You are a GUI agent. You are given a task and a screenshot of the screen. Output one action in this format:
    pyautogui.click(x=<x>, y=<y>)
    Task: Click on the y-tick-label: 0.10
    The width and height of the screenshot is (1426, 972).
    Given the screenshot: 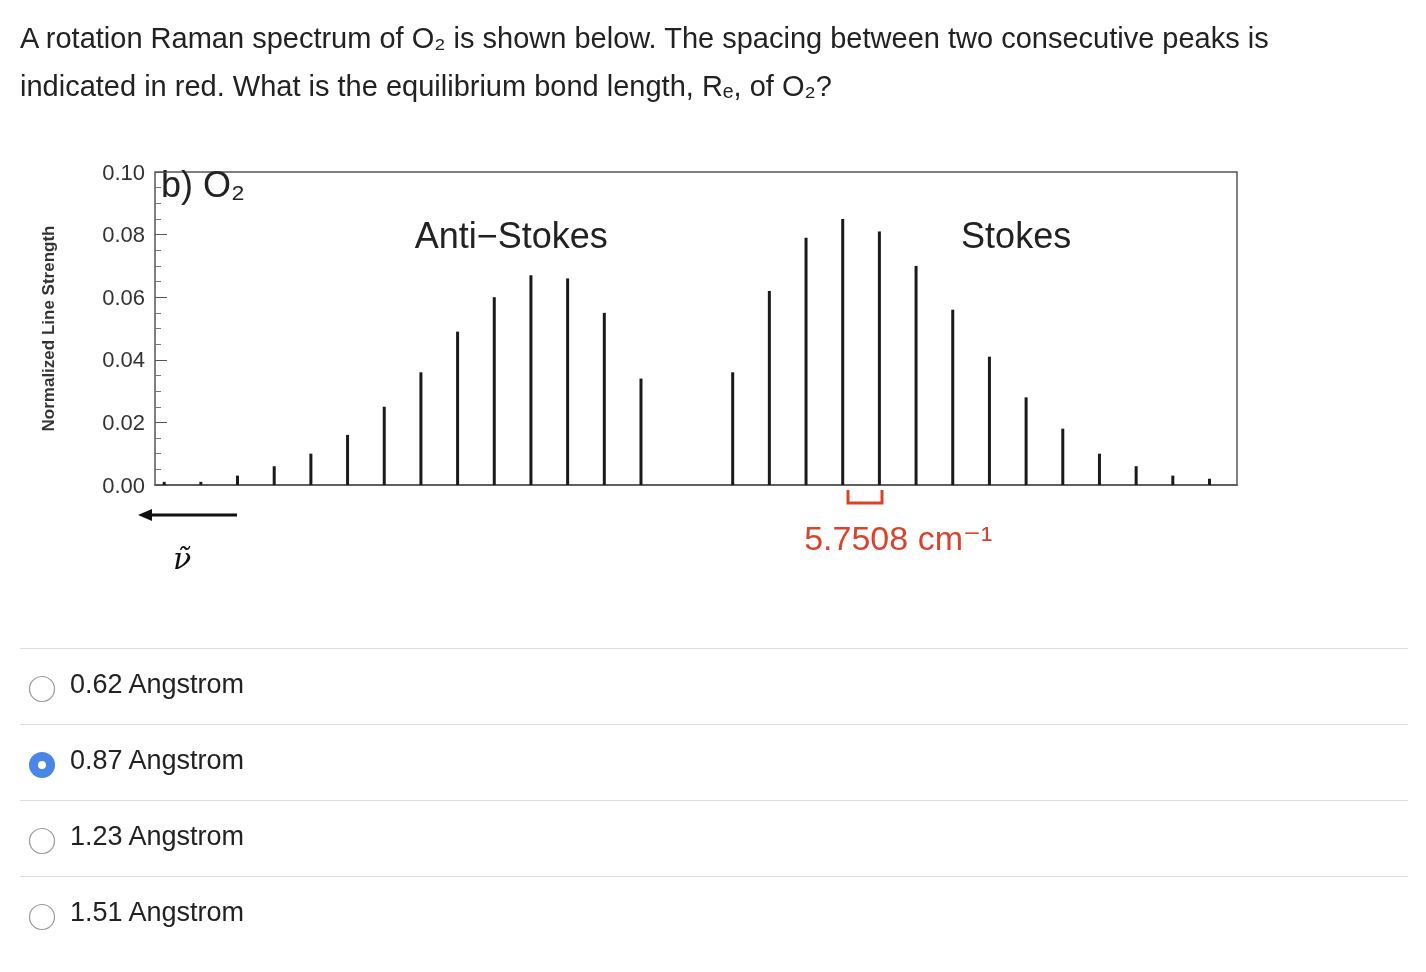 What is the action you would take?
    pyautogui.click(x=123, y=172)
    